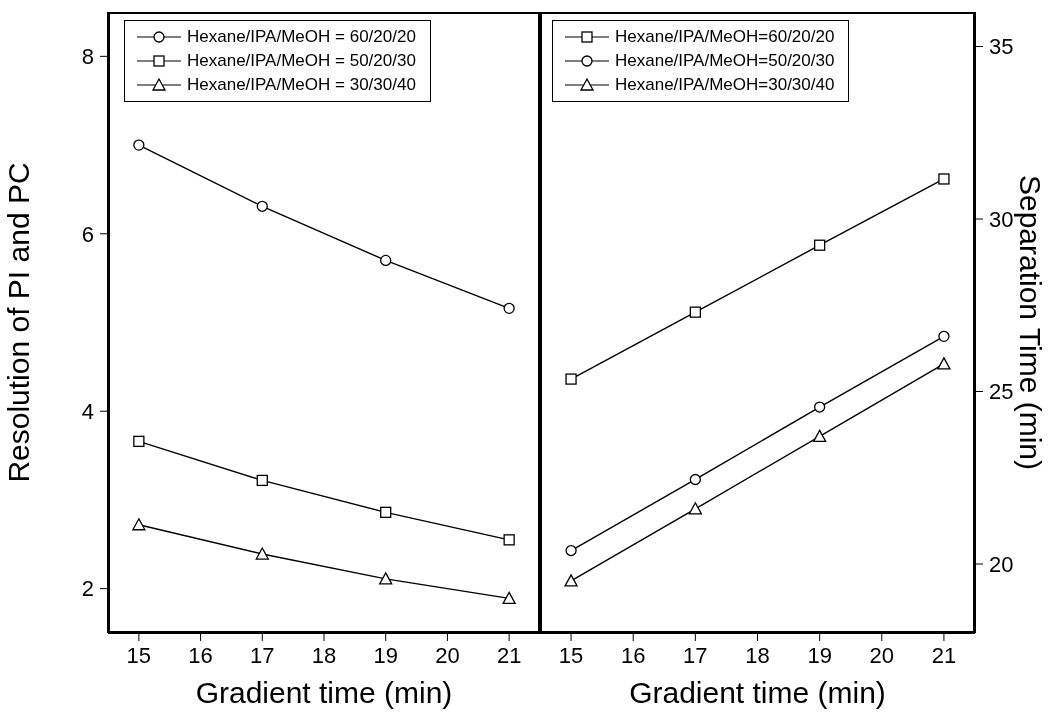 This screenshot has width=1053, height=717. What do you see at coordinates (1001, 47) in the screenshot?
I see `y2-tick-label: 35` at bounding box center [1001, 47].